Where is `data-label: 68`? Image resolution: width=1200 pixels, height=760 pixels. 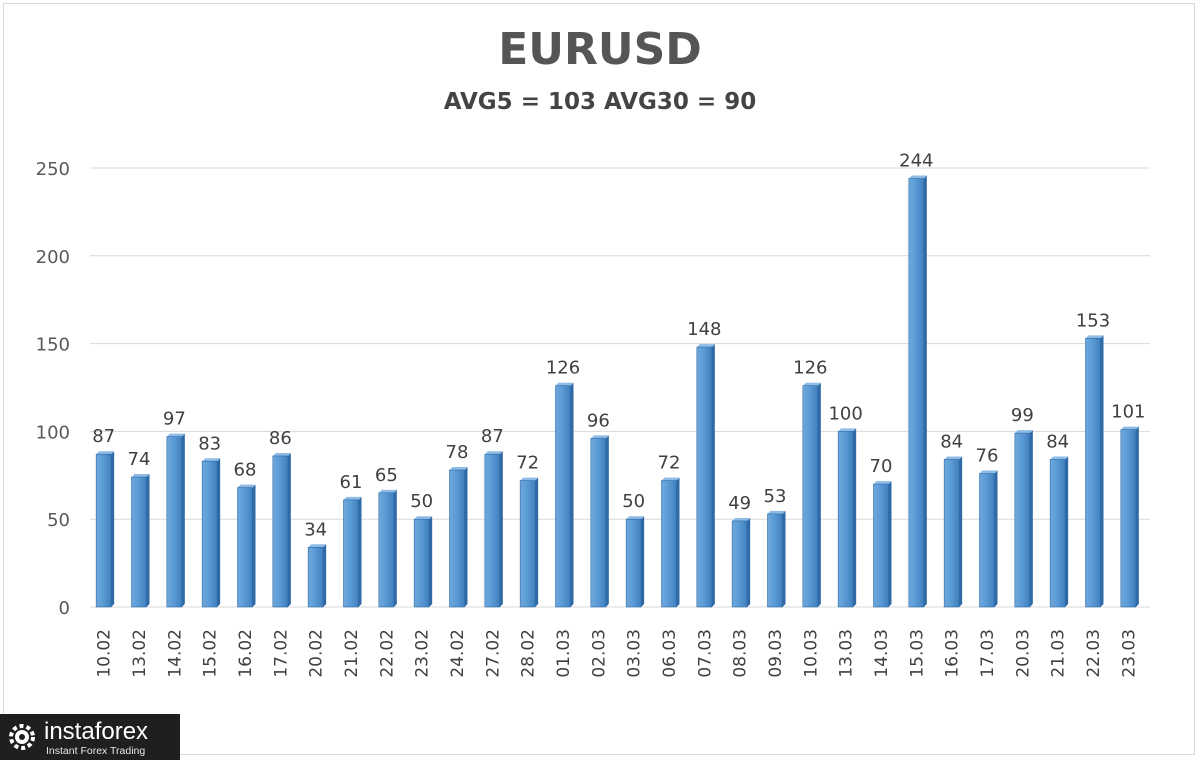
data-label: 68 is located at coordinates (245, 470).